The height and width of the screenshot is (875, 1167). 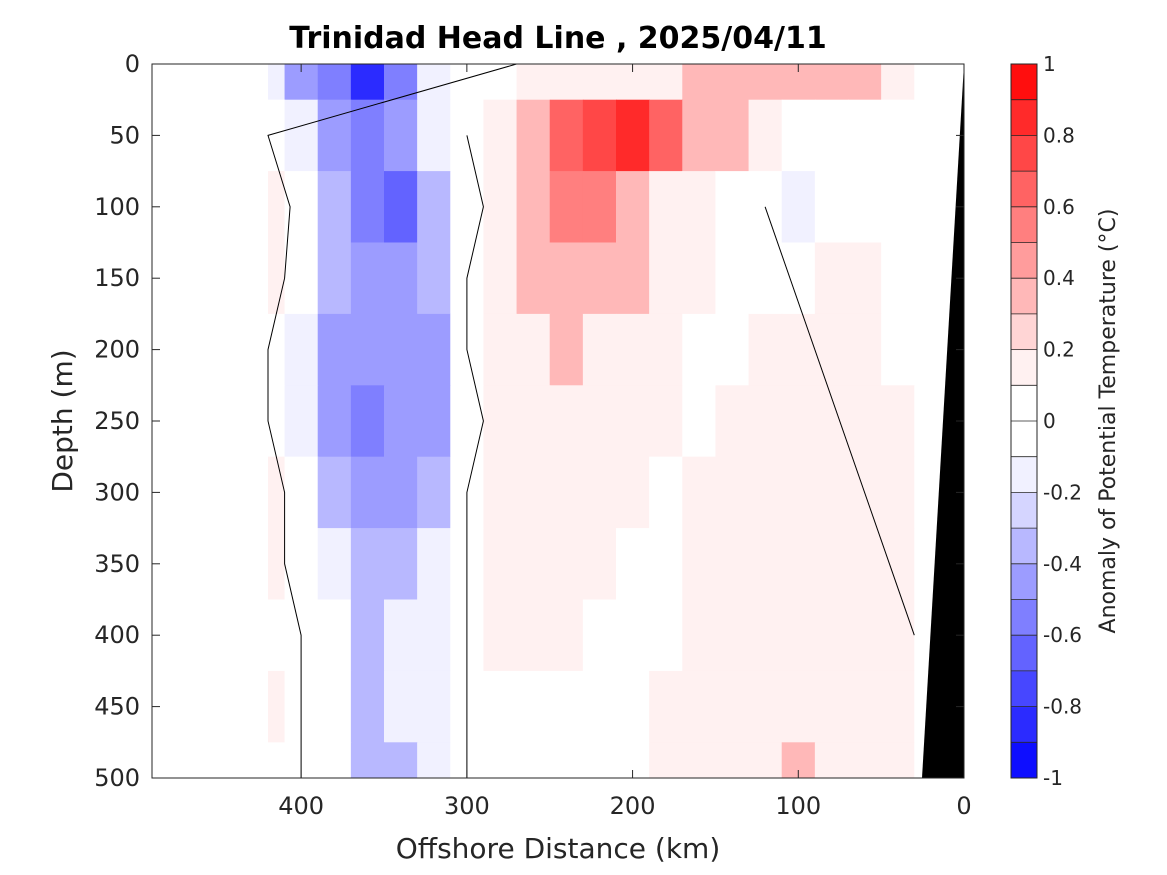 What do you see at coordinates (117, 350) in the screenshot?
I see `y-tick-label: 200` at bounding box center [117, 350].